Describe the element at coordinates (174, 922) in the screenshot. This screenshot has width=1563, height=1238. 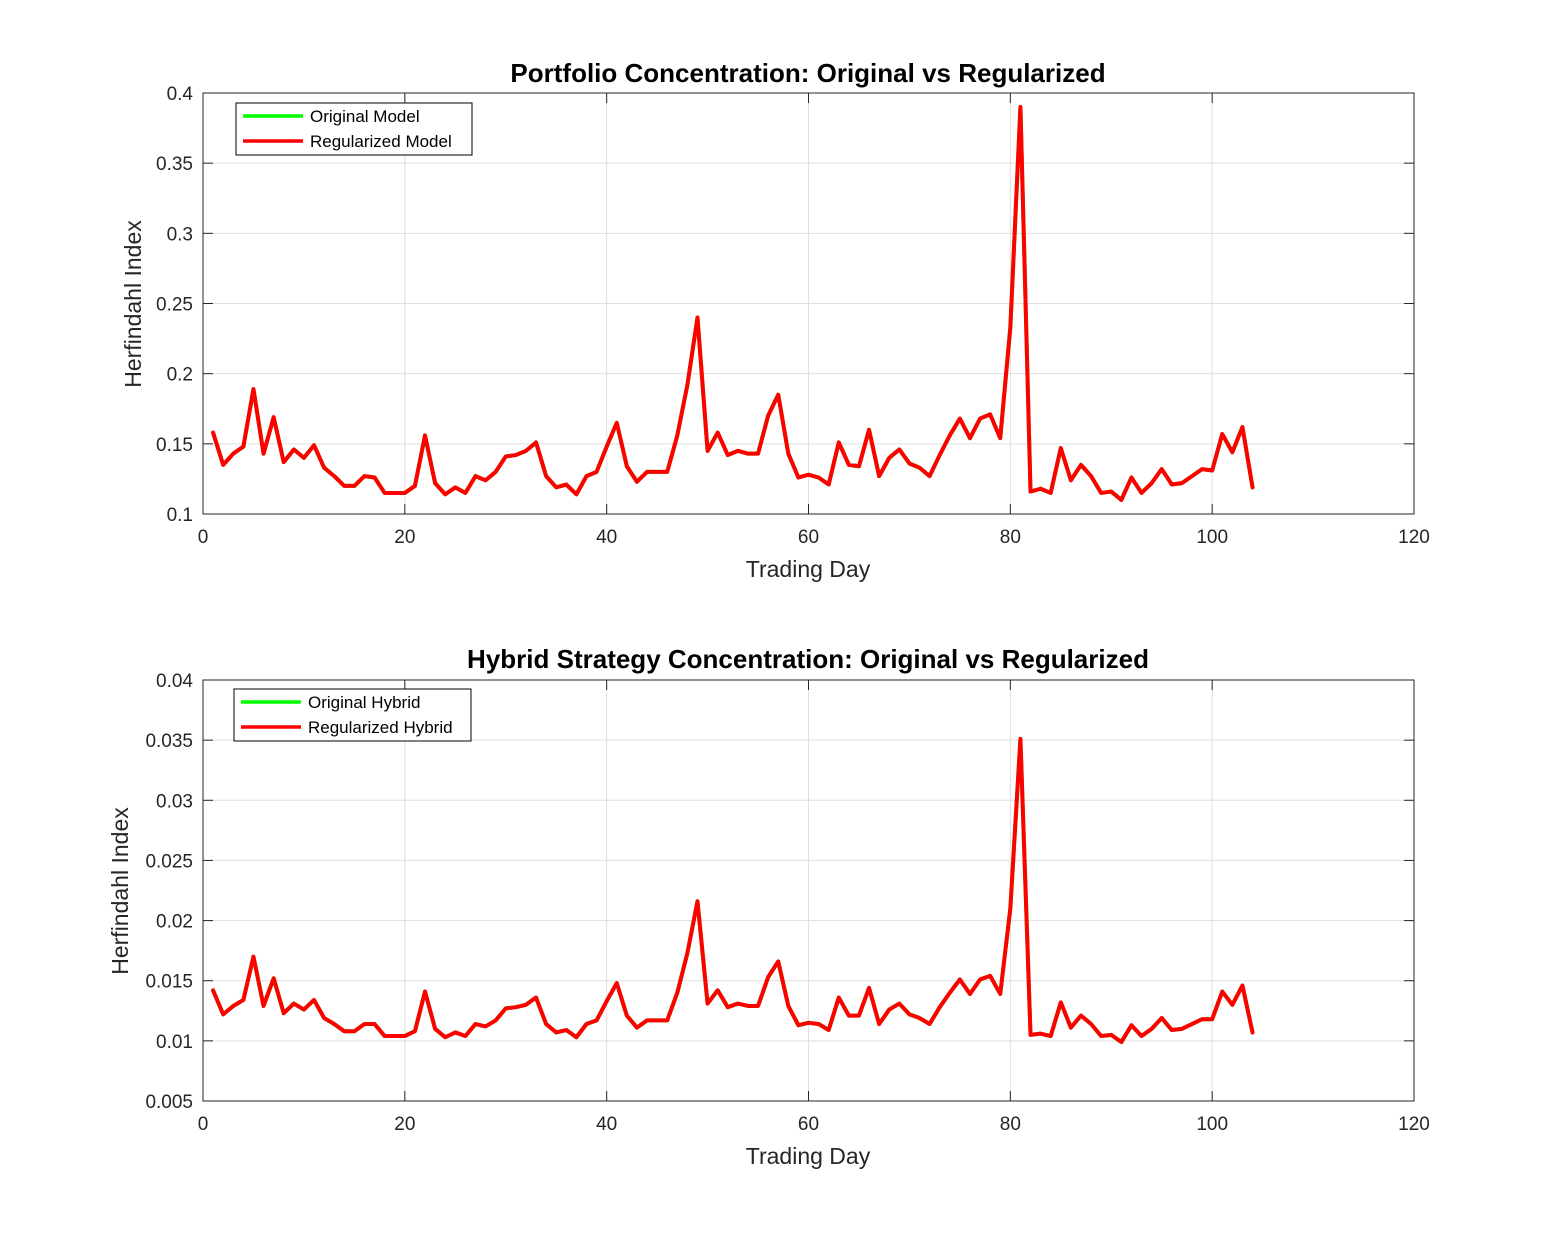
I see `y-tick-label: 0.02` at that location.